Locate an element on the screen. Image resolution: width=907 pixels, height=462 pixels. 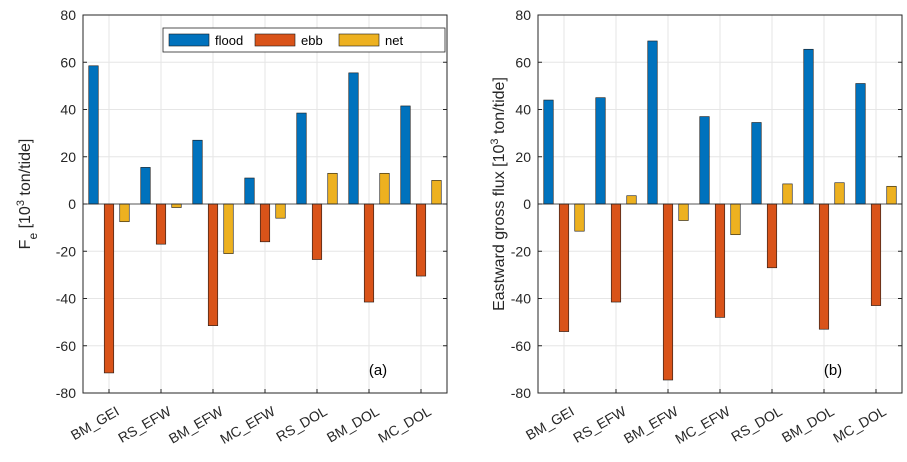
panel-tag: (b) is located at coordinates (833, 370).